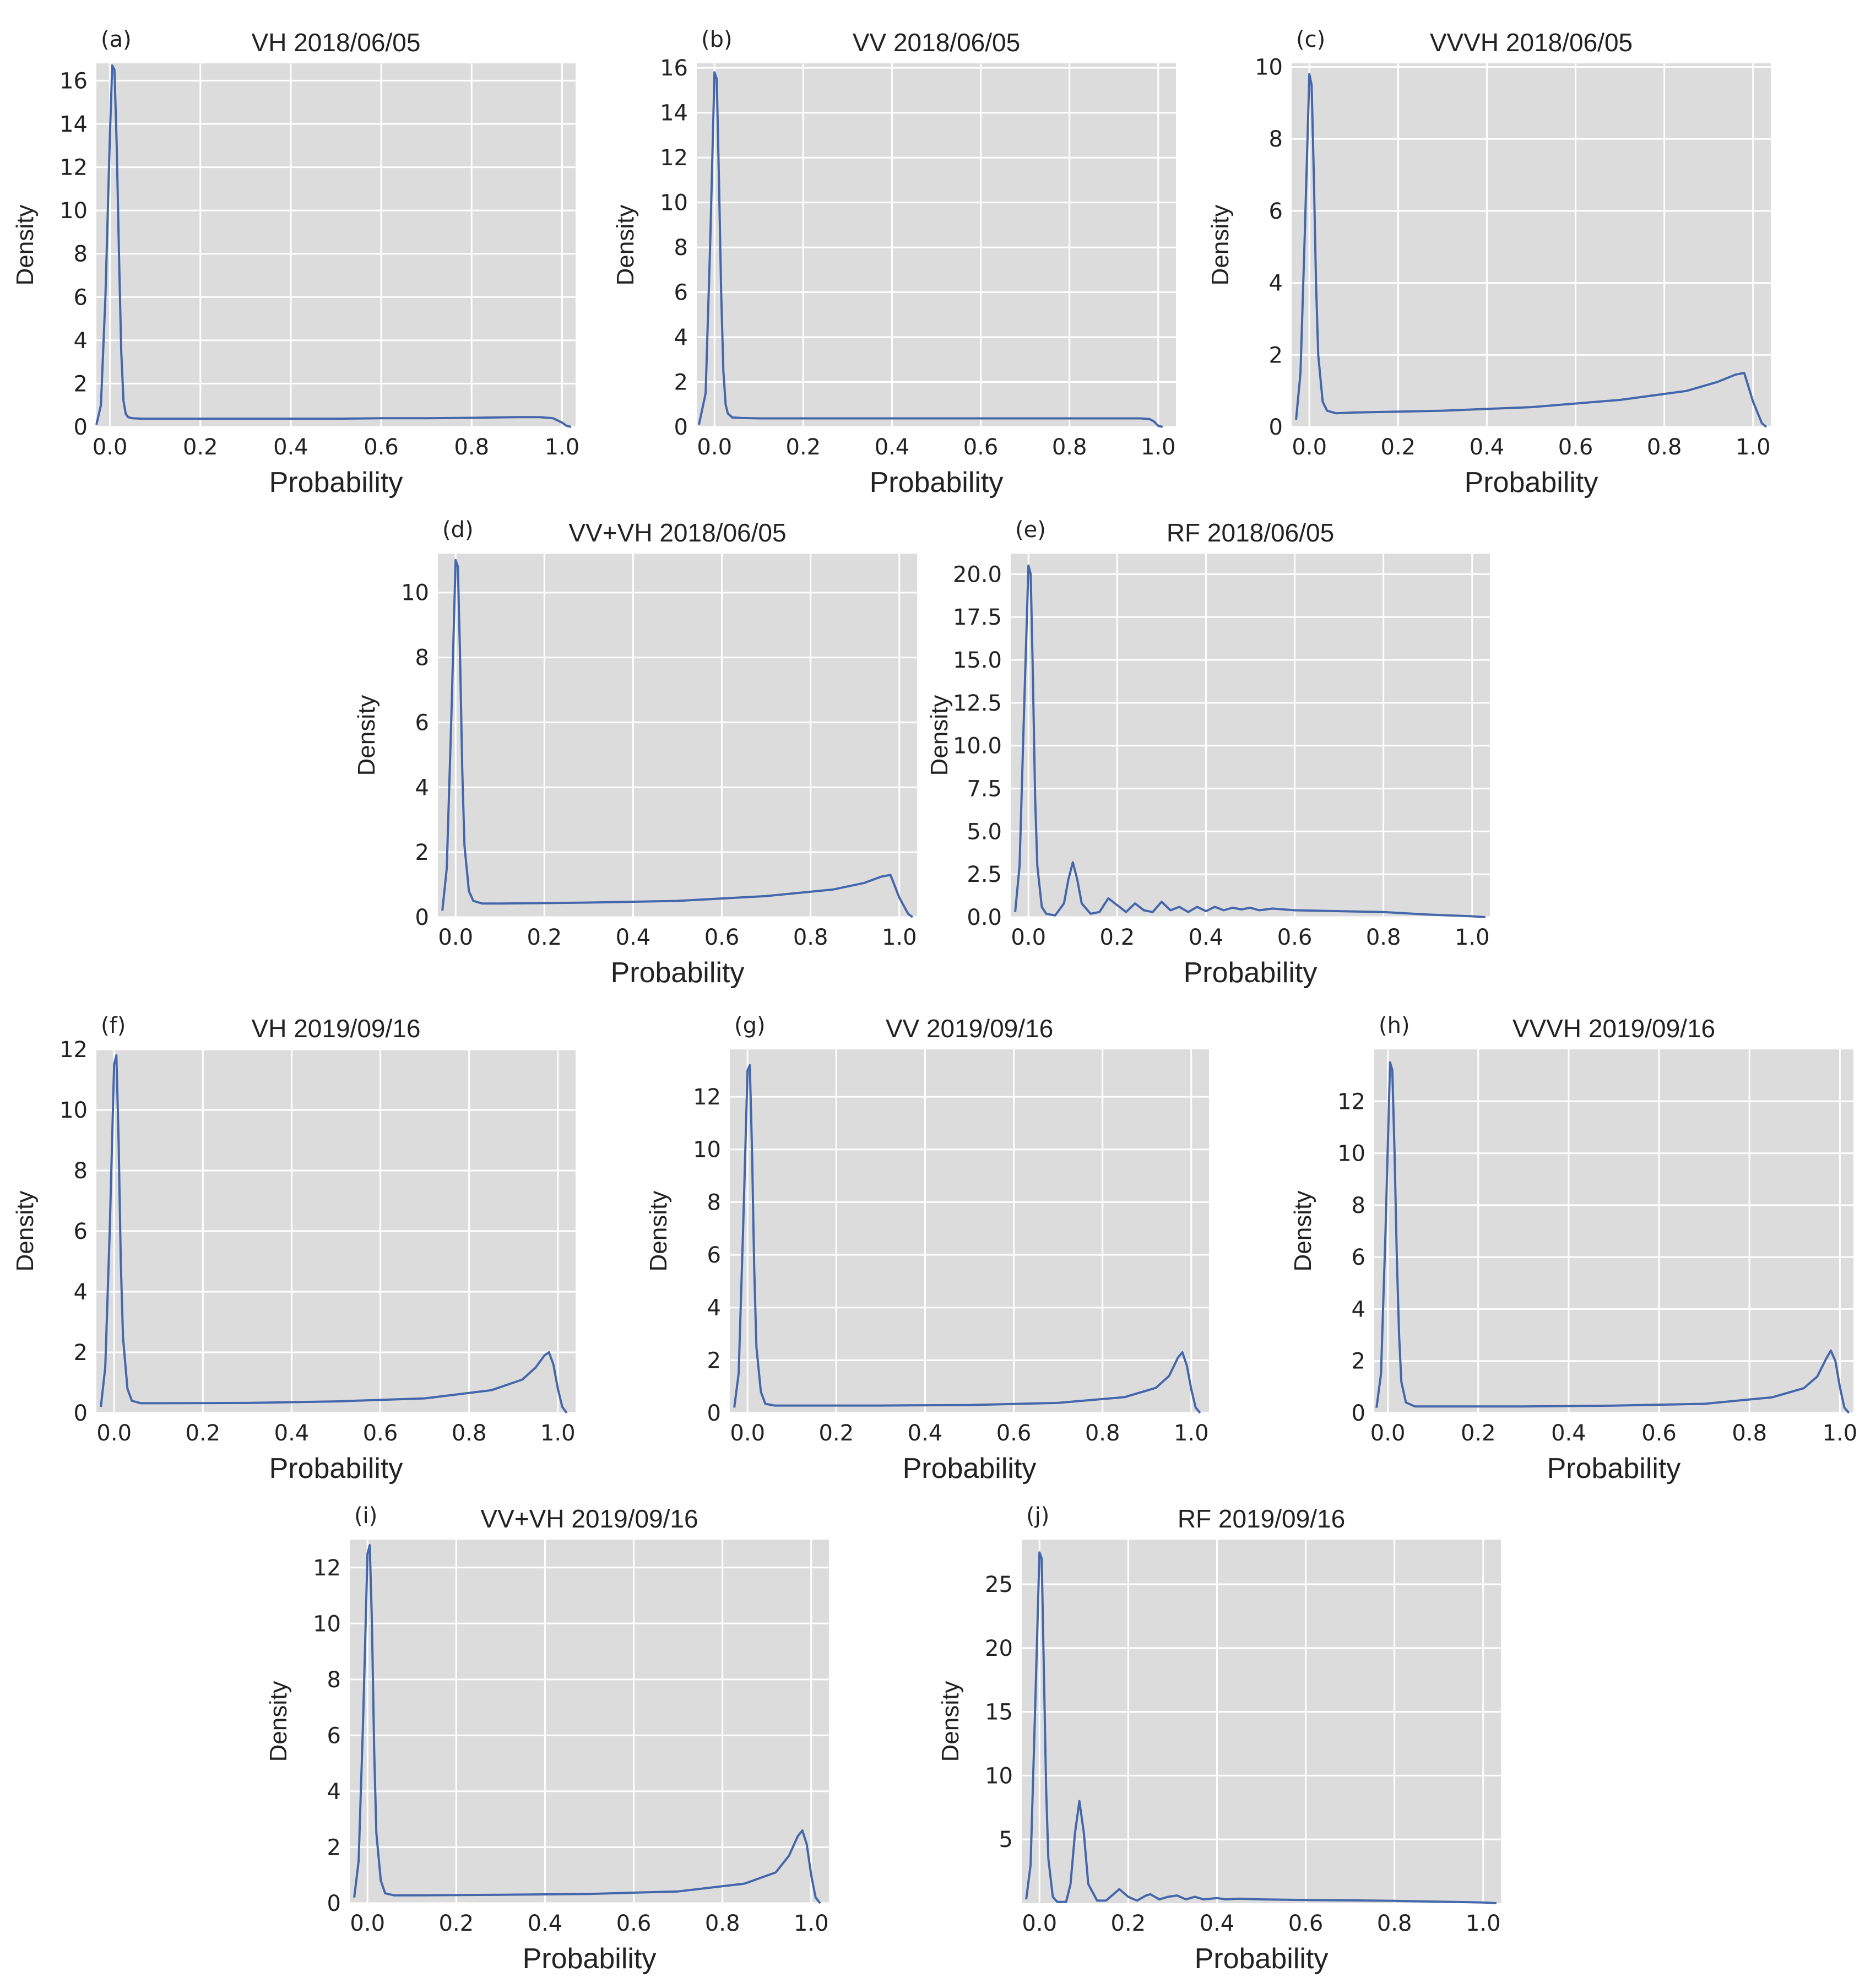 The width and height of the screenshot is (1865, 1988). Describe the element at coordinates (969, 1029) in the screenshot. I see `chart-title: VV 2019/09/16` at that location.